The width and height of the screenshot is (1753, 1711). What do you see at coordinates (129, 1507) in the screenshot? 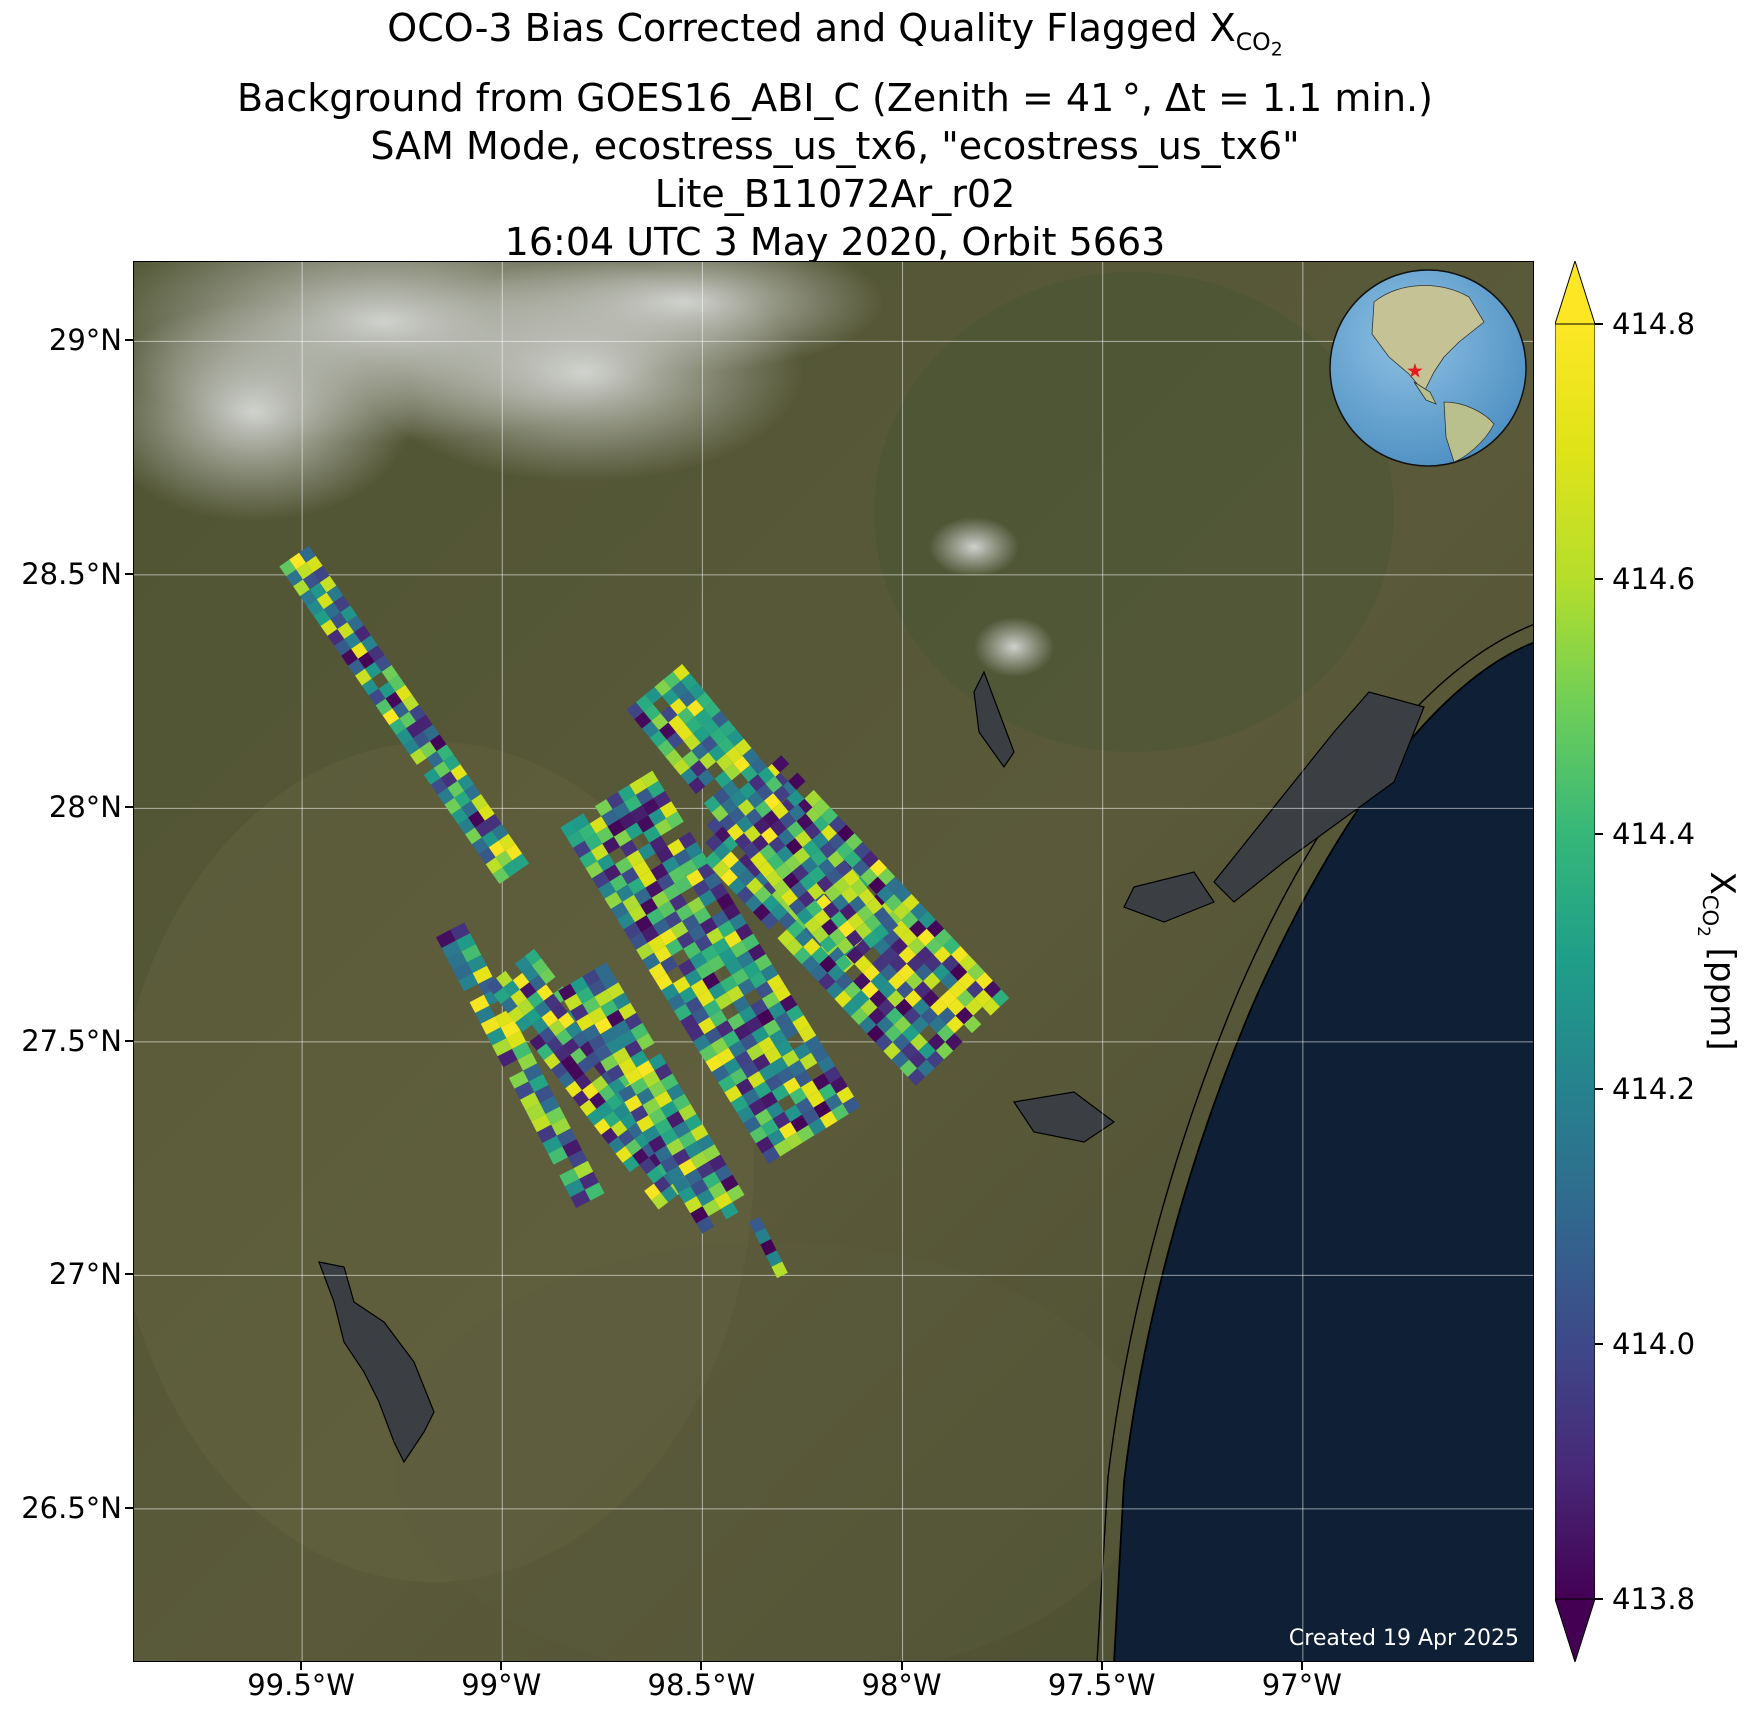
I see `latitude-tick-mark` at bounding box center [129, 1507].